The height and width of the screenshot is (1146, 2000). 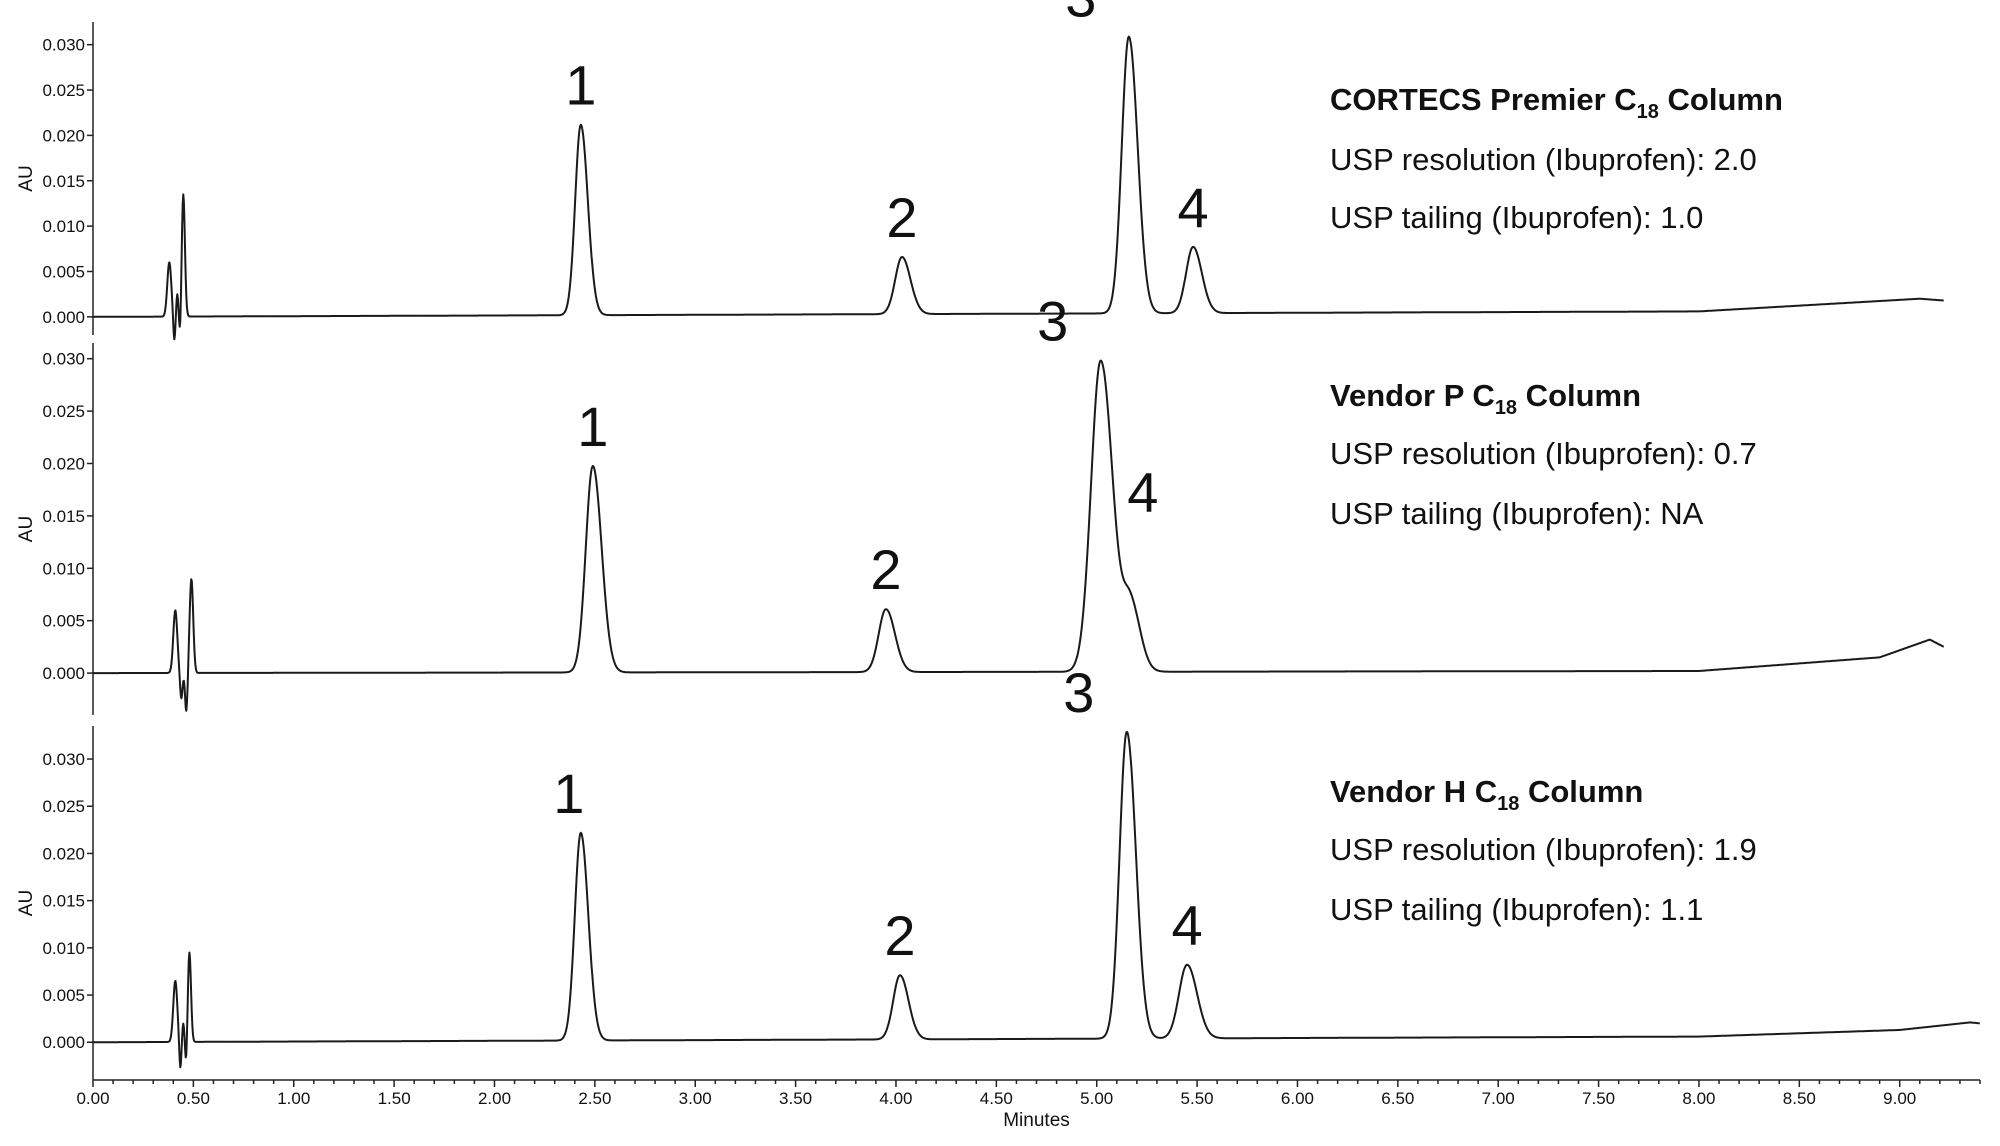 What do you see at coordinates (293, 1098) in the screenshot?
I see `x-tick-label: 1.00` at bounding box center [293, 1098].